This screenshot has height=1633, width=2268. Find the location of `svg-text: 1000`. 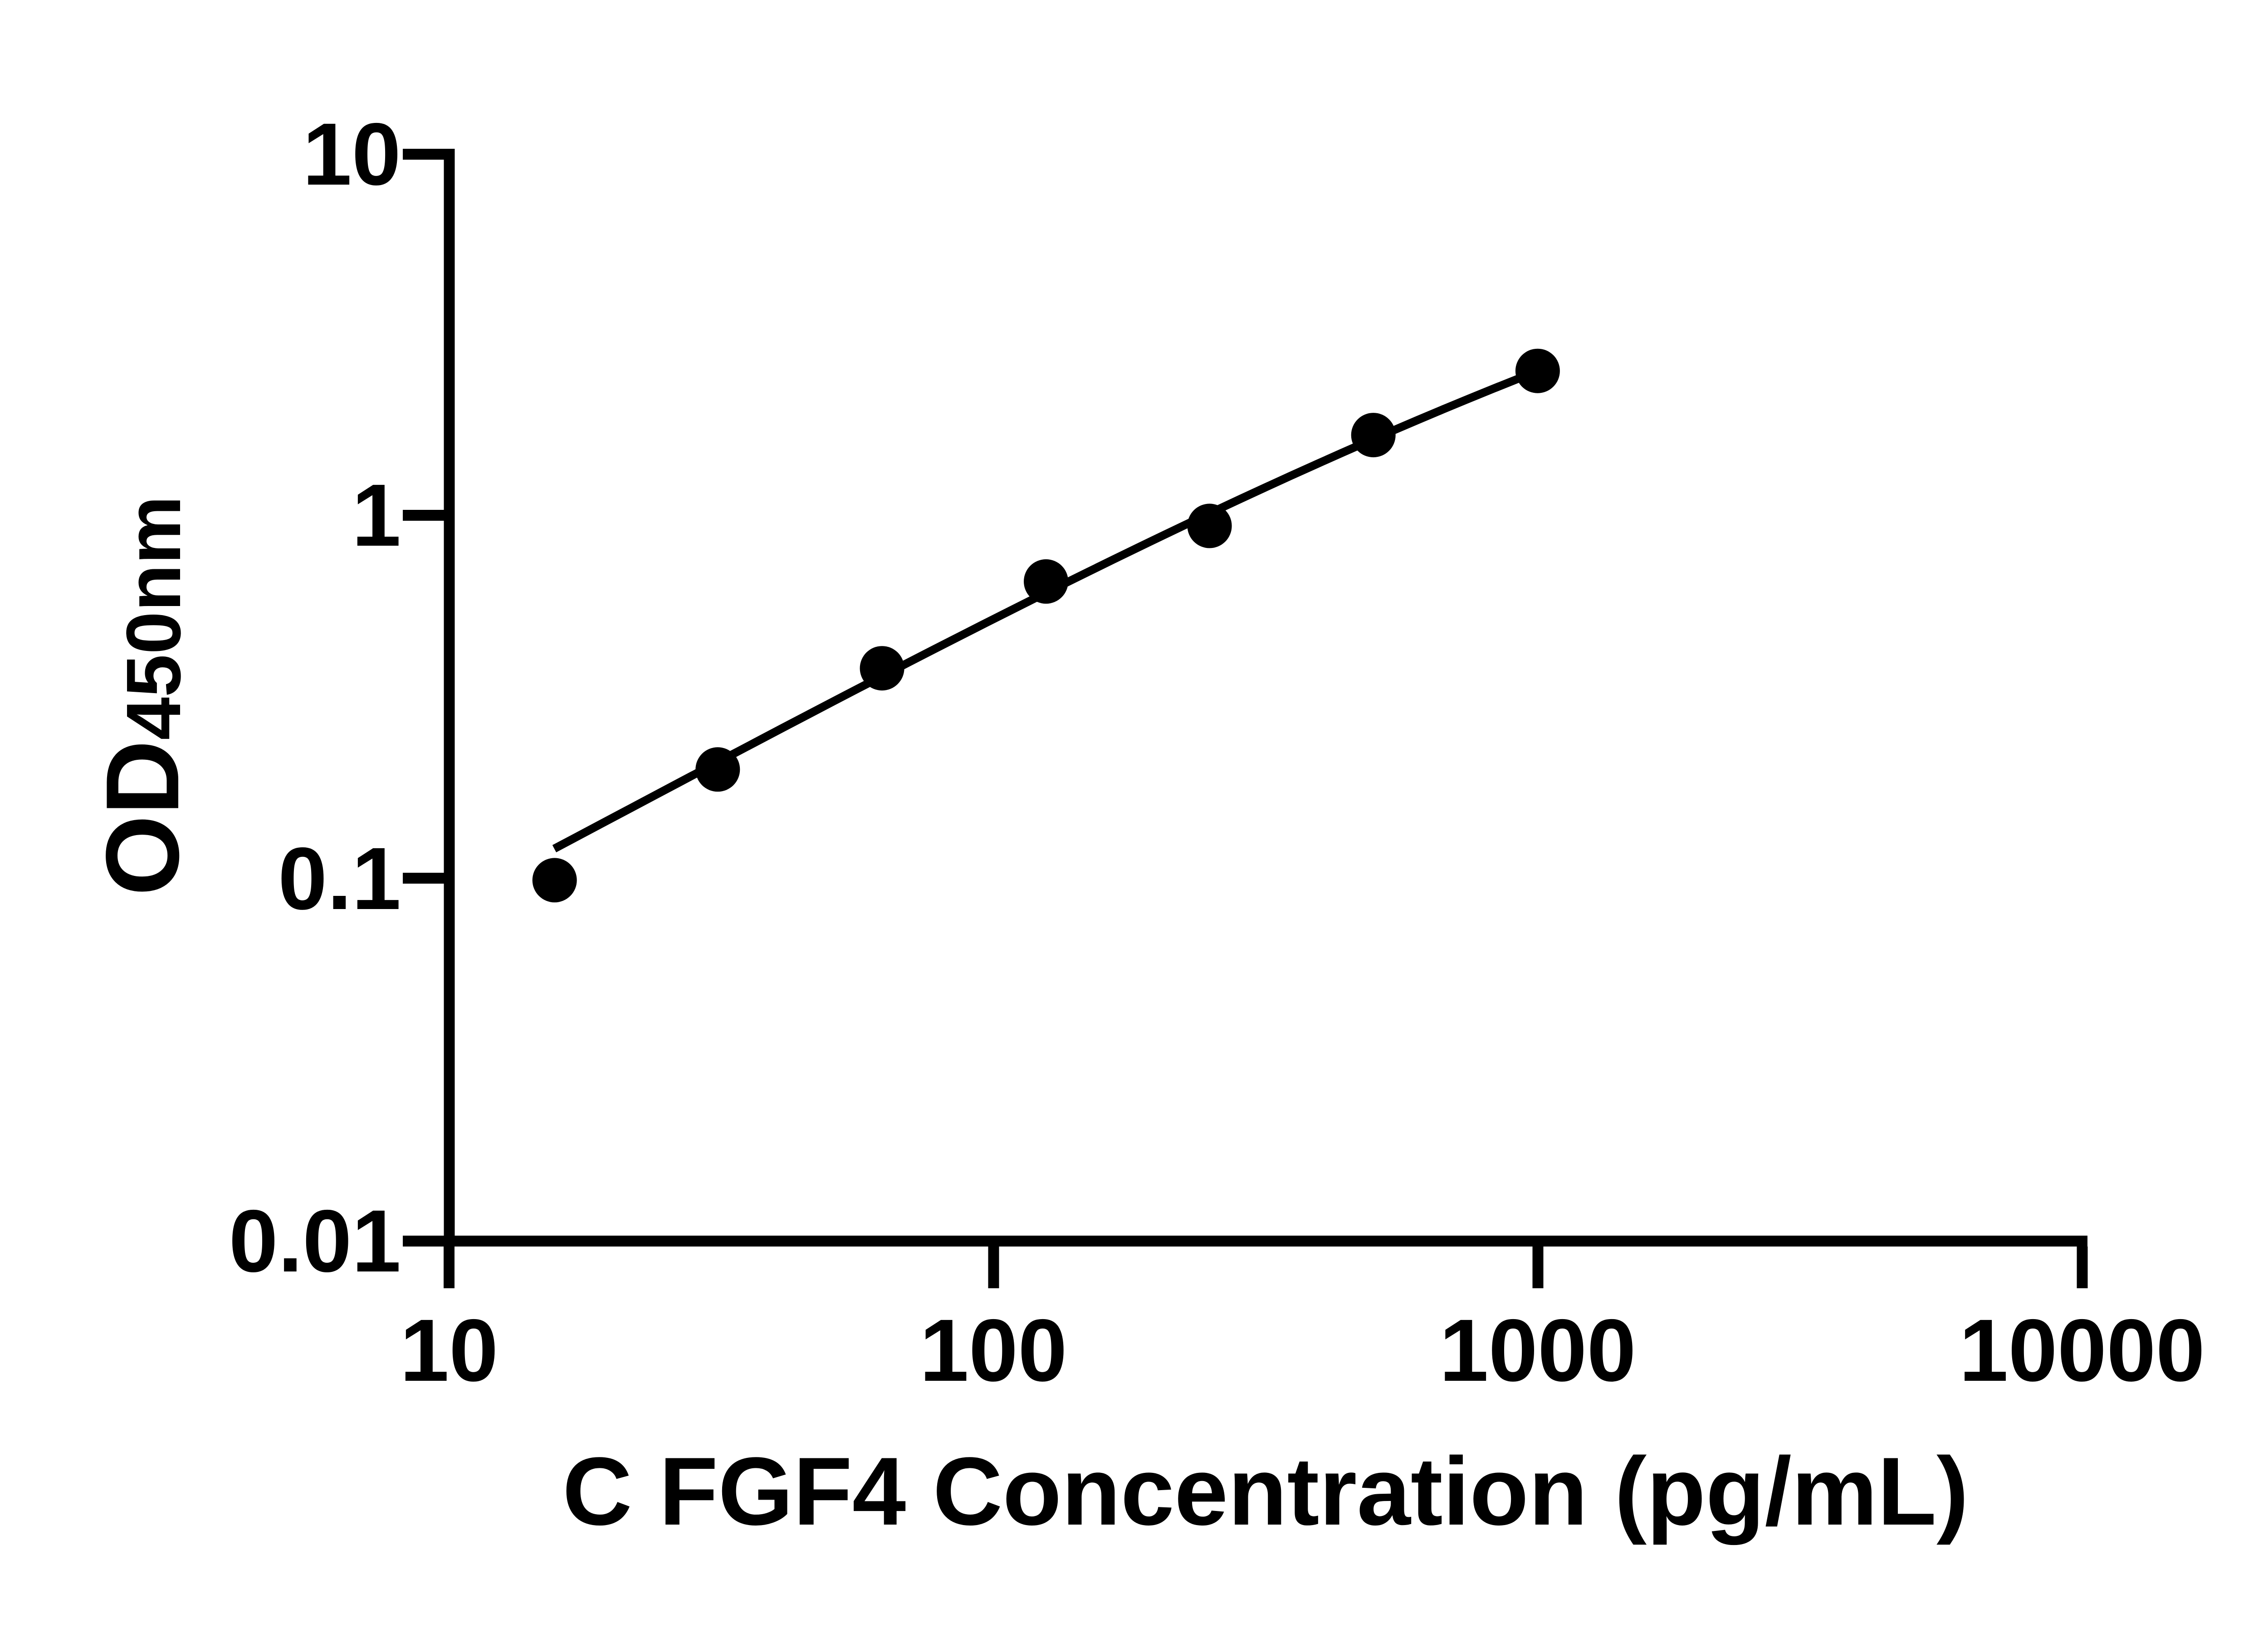

svg-text: 1000 is located at coordinates (1537, 1350).